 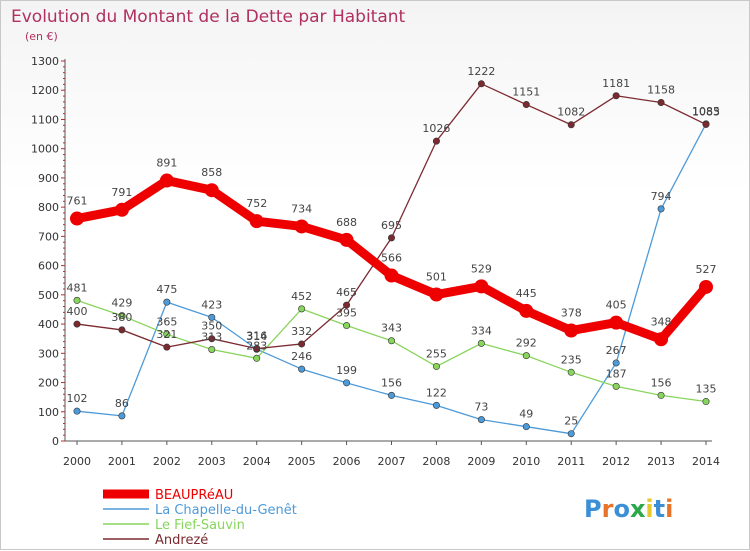 What do you see at coordinates (661, 196) in the screenshot?
I see `data-label: 794` at bounding box center [661, 196].